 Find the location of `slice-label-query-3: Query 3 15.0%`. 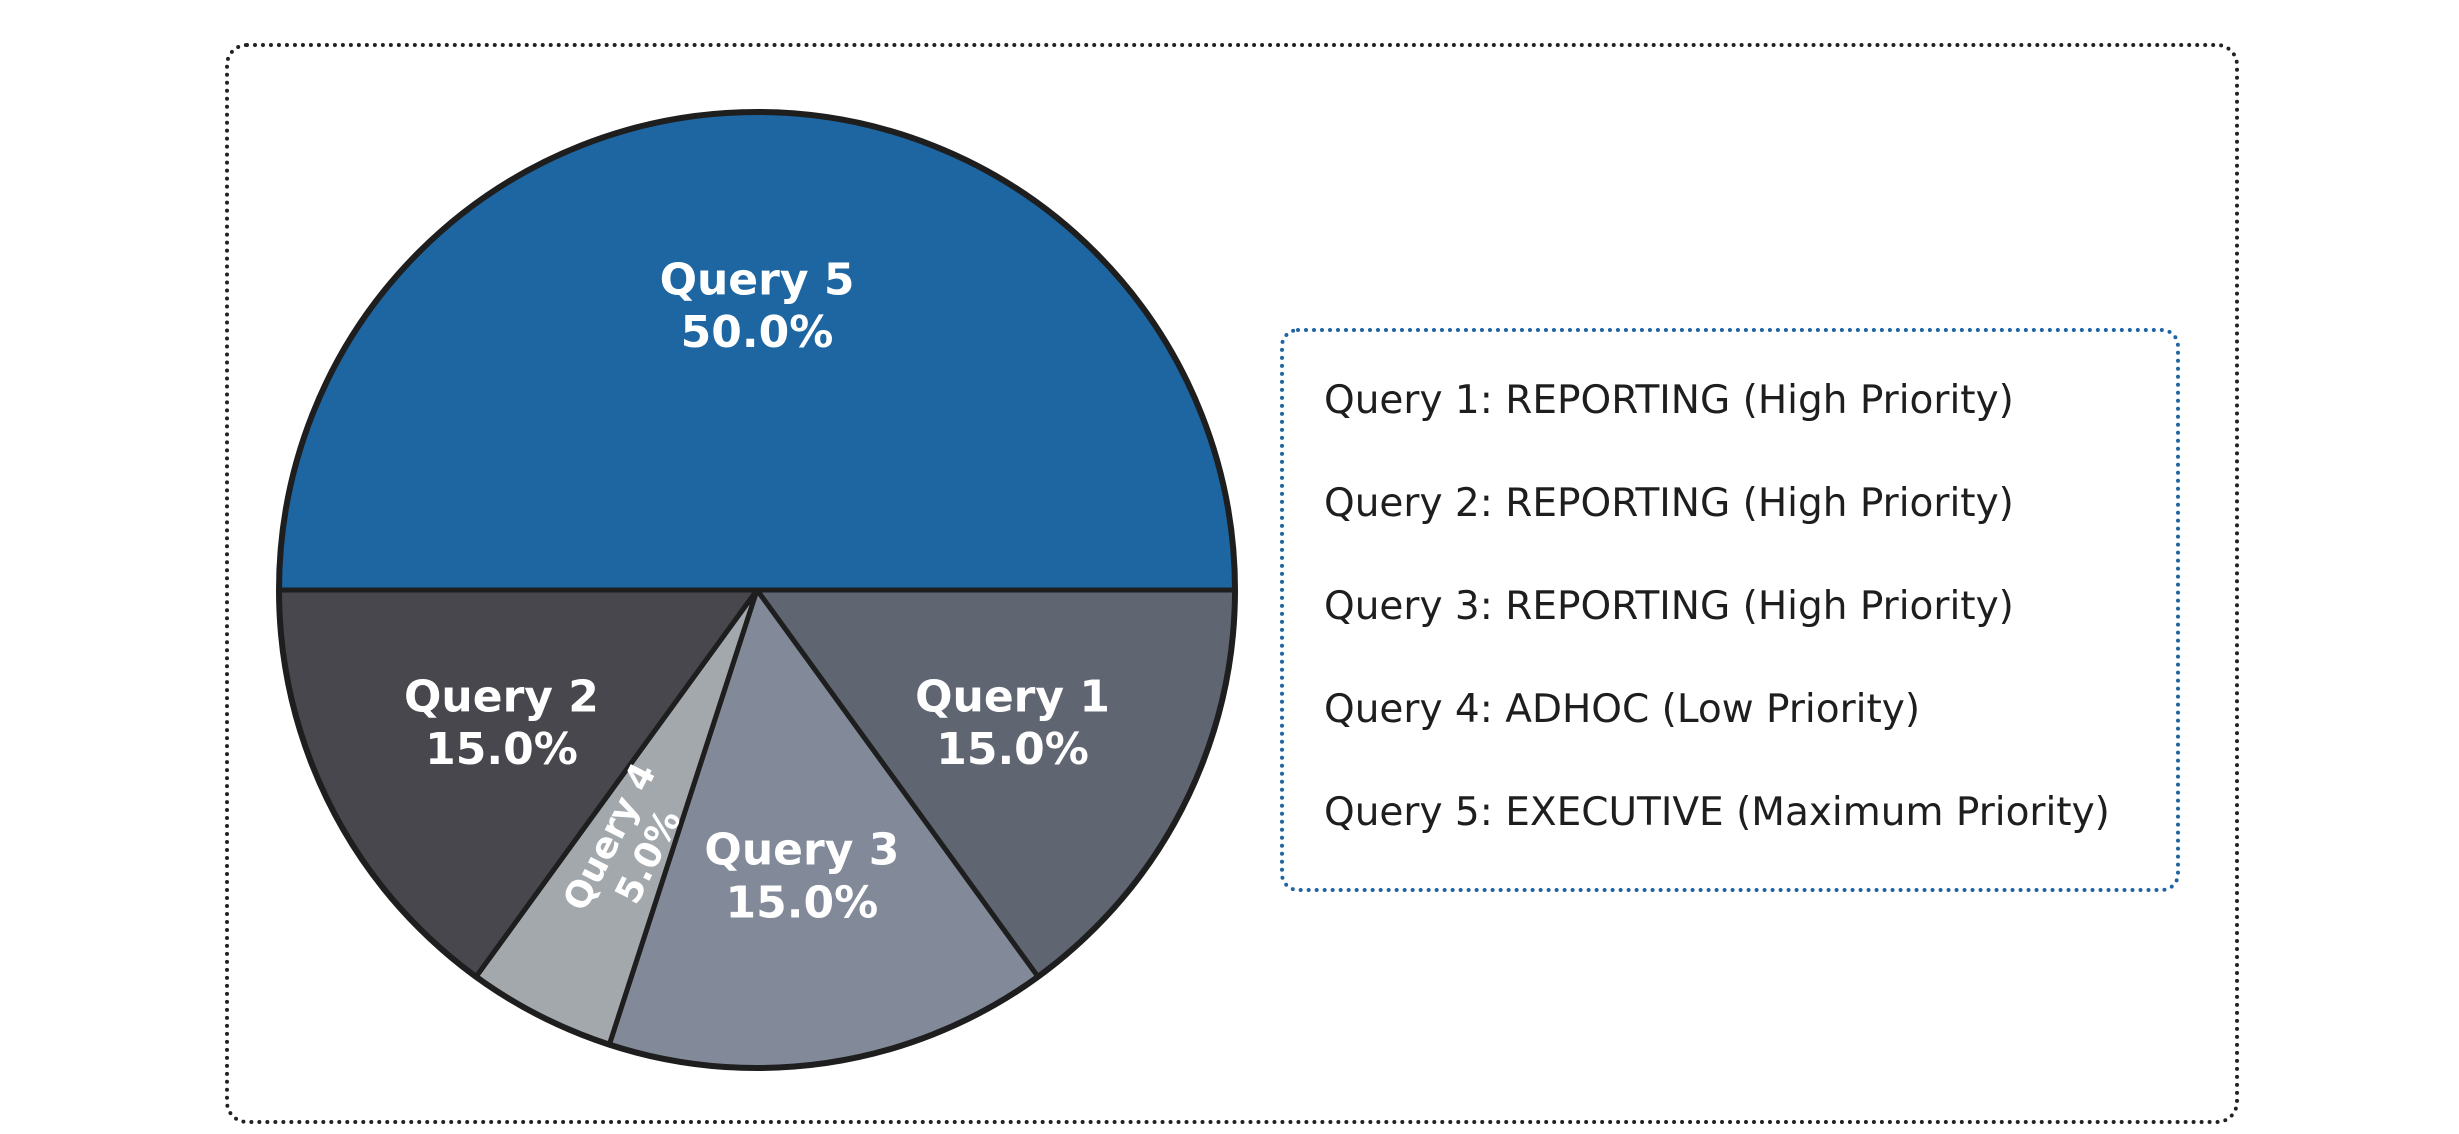

slice-label-query-3: Query 3 15.0% is located at coordinates (801, 876).